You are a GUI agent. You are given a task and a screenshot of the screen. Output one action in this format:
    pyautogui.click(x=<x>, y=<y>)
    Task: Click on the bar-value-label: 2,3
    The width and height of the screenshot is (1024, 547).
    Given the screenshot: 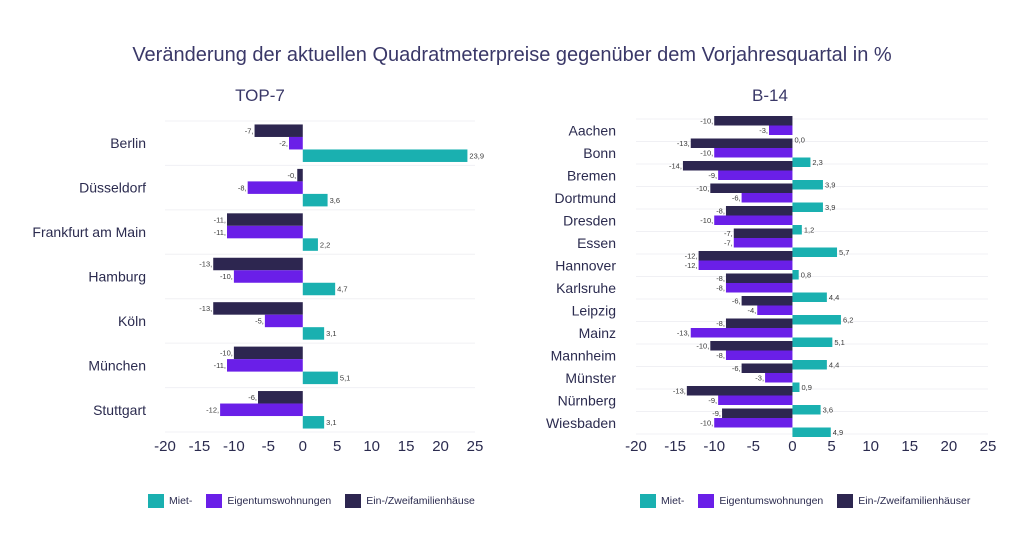 What is the action you would take?
    pyautogui.click(x=817, y=162)
    